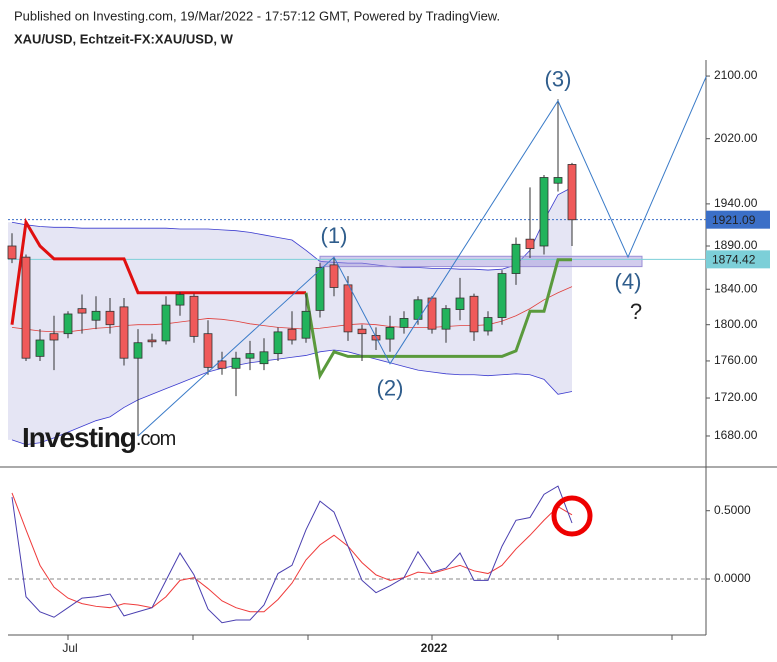 The width and height of the screenshot is (777, 662). What do you see at coordinates (736, 245) in the screenshot?
I see `y-tick-label: 1890.00` at bounding box center [736, 245].